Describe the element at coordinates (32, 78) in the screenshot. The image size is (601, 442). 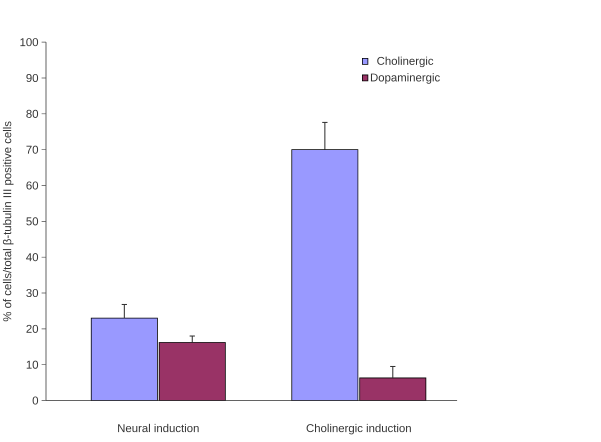
I see `y-tick-label: 90` at that location.